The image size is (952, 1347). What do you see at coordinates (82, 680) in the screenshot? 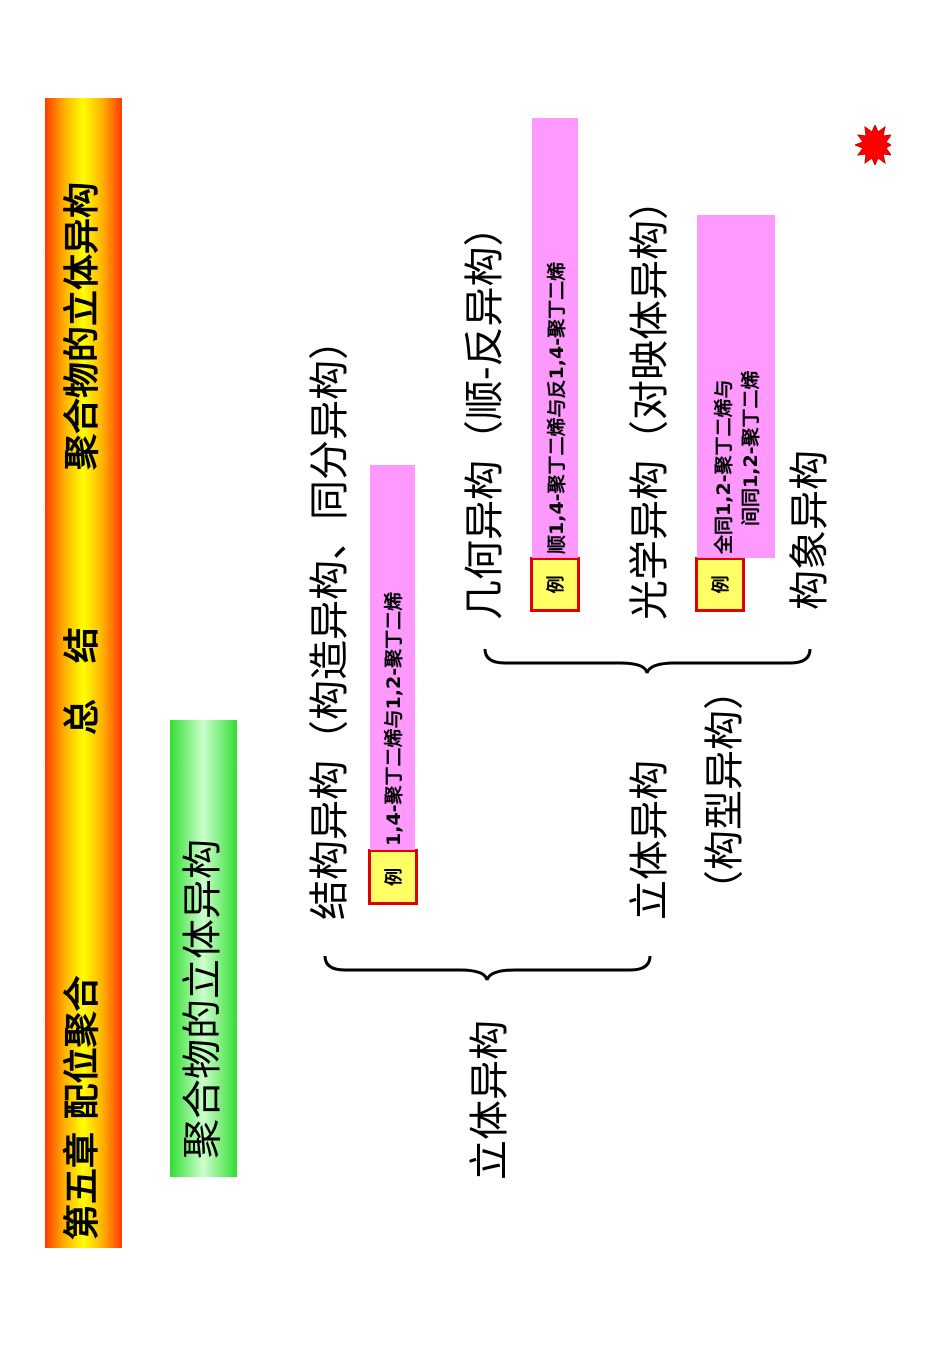
I see `summary-title: 总 结` at bounding box center [82, 680].